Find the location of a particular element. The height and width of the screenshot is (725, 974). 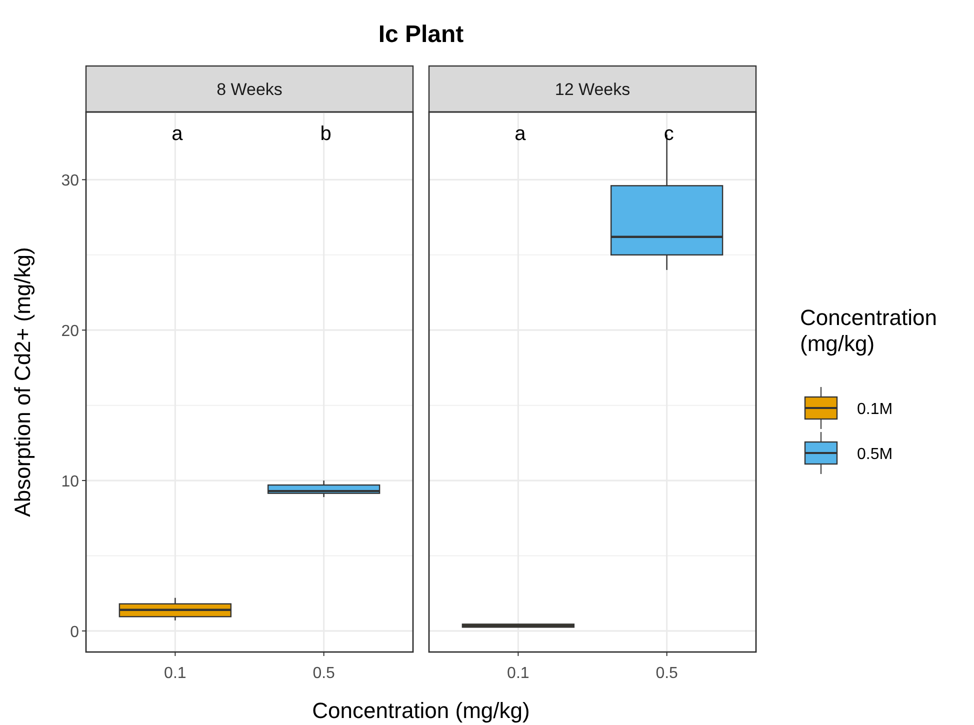

y-tick-label: 0 is located at coordinates (75, 632).